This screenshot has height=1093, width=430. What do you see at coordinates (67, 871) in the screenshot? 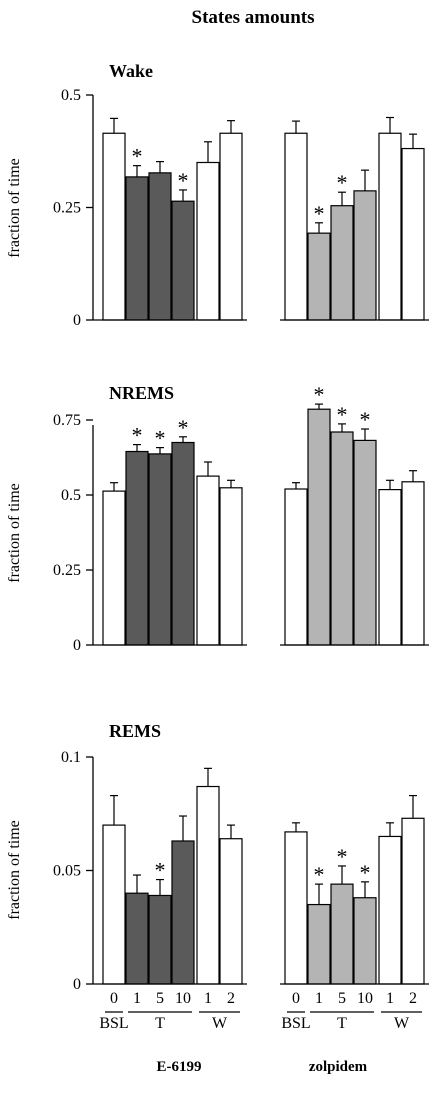
I see `y-tick-label: 0.05` at bounding box center [67, 871].